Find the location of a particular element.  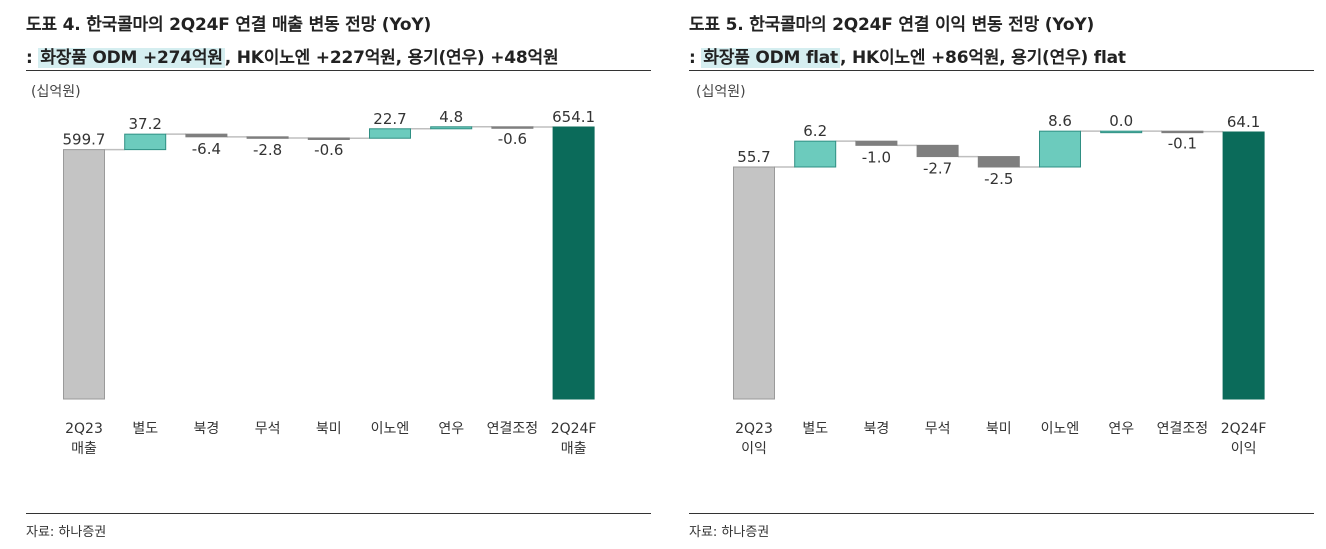

data-label: -0.1 is located at coordinates (1182, 144).